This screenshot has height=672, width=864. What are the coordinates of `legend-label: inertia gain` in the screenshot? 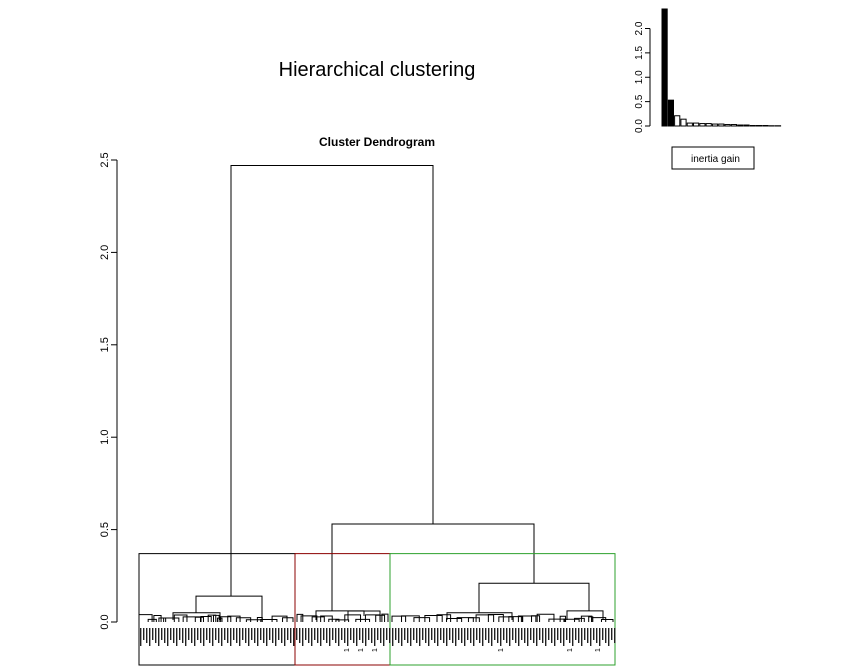 It's located at (715, 159).